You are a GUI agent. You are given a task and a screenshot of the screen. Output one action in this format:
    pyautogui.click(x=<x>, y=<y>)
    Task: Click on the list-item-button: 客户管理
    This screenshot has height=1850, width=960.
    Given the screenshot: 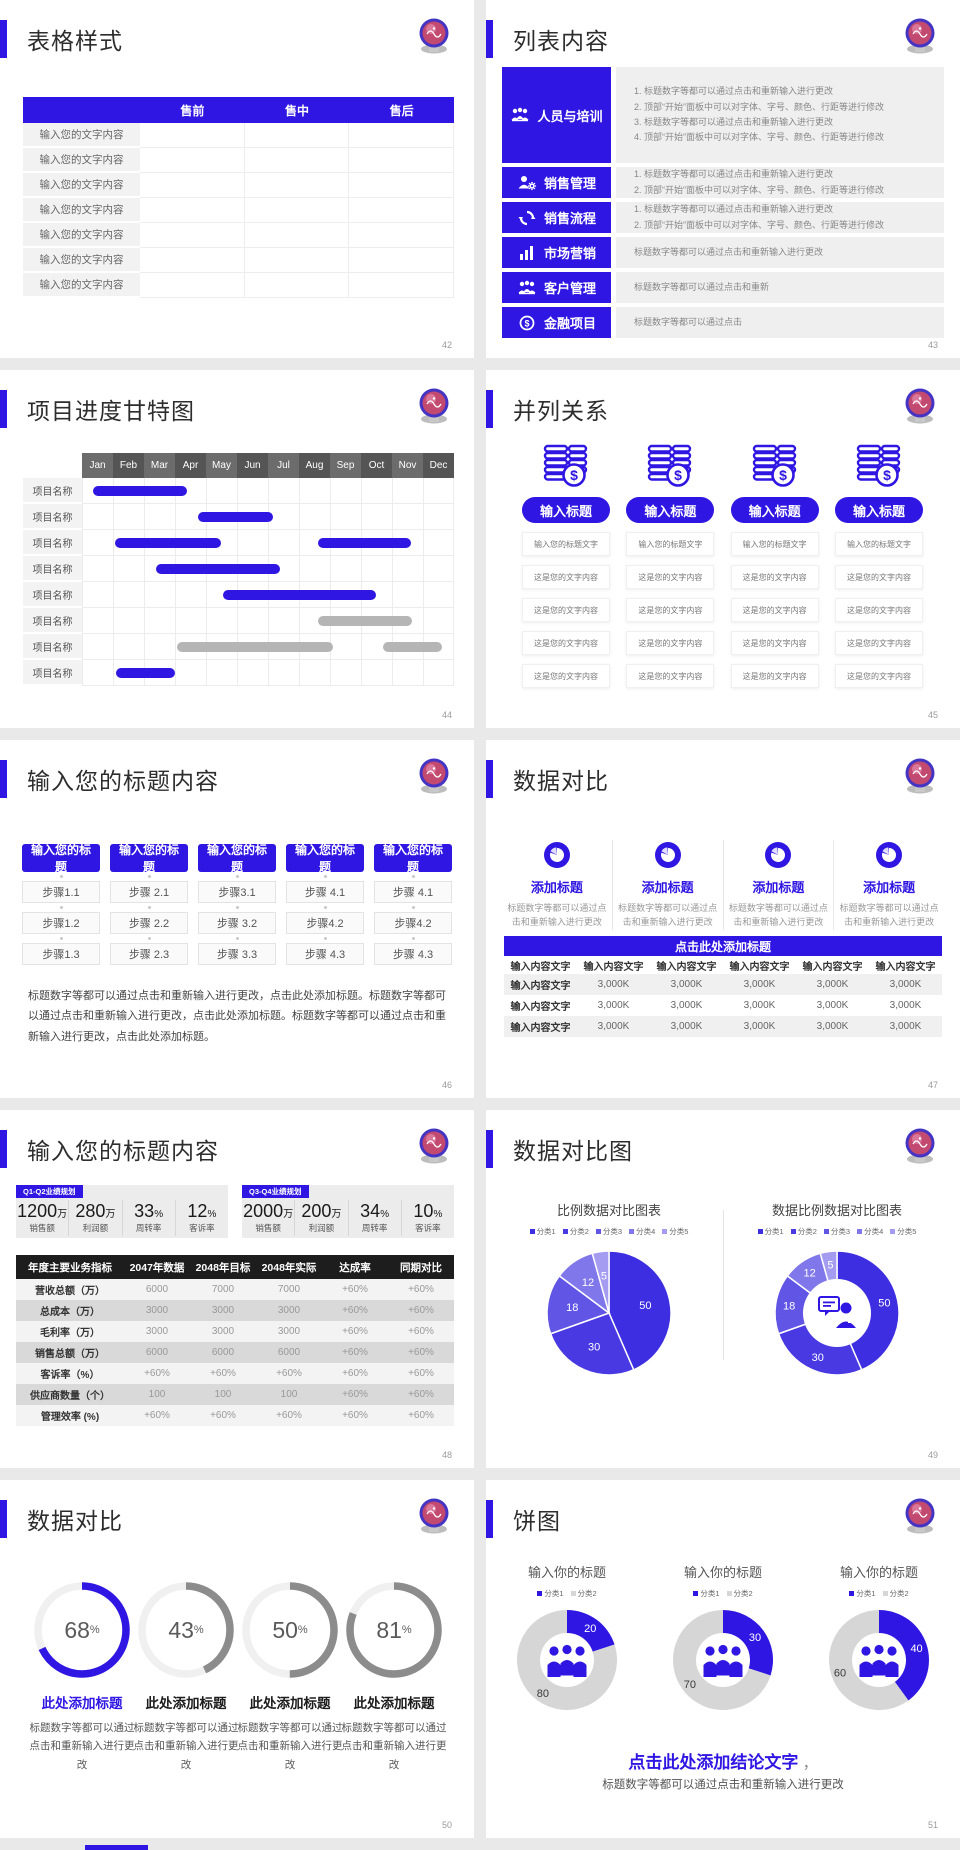 What is the action you would take?
    pyautogui.click(x=556, y=287)
    